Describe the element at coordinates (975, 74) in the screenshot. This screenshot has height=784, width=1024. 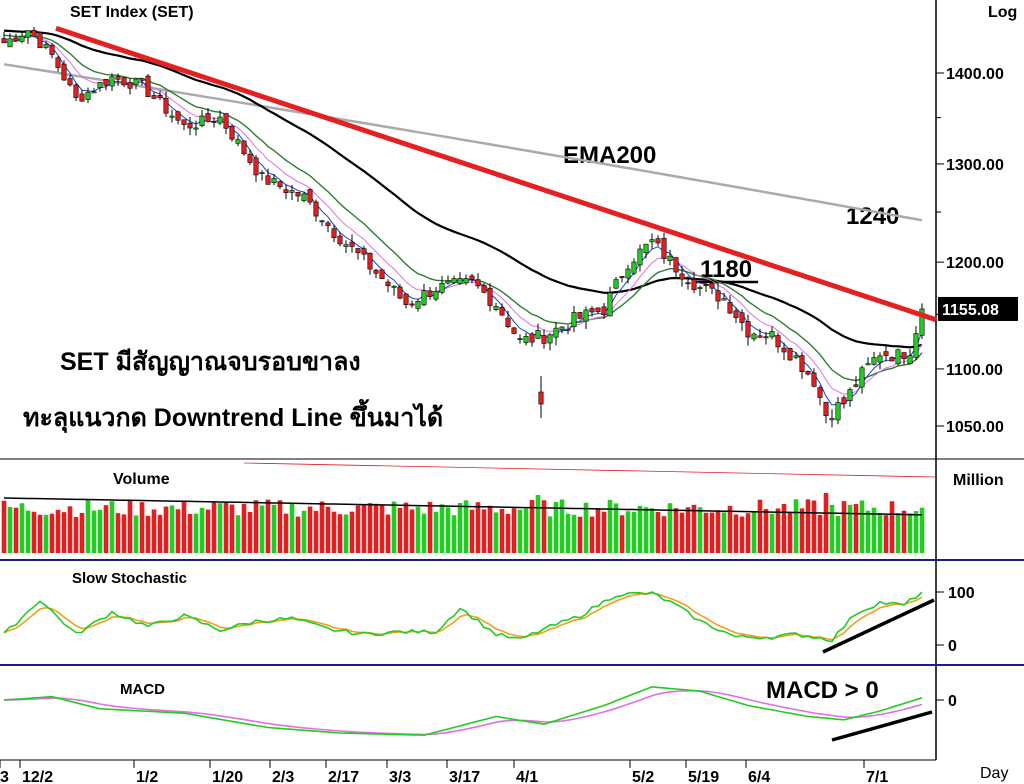
I see `price-tick-label: 1400.00` at that location.